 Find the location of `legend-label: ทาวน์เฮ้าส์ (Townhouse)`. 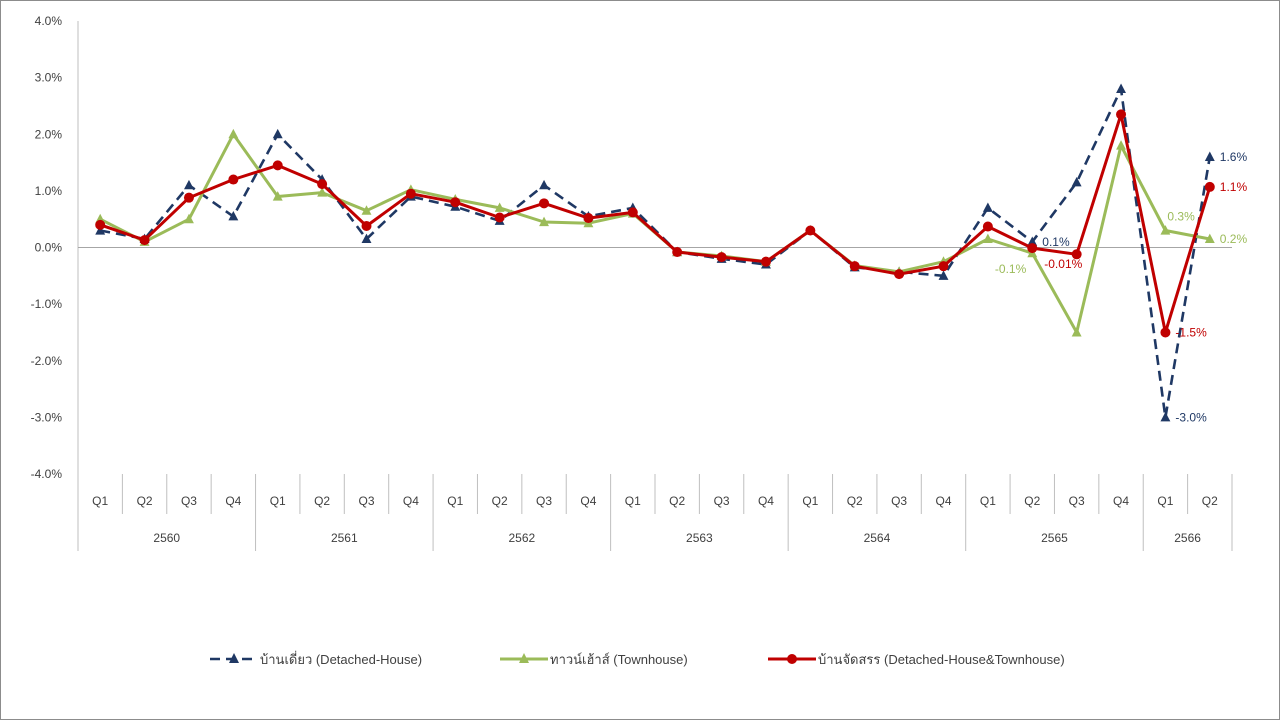

legend-label: ทาวน์เฮ้าส์ (Townhouse) is located at coordinates (619, 659).